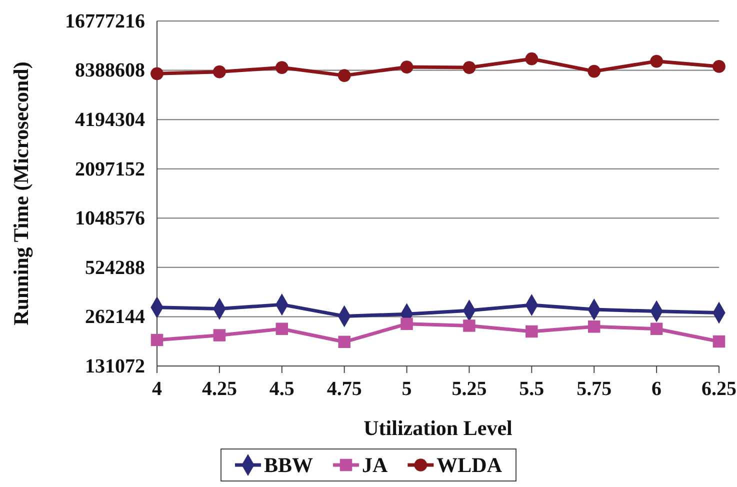 The height and width of the screenshot is (487, 737). Describe the element at coordinates (438, 428) in the screenshot. I see `x-axis-title: Utilization Level` at that location.